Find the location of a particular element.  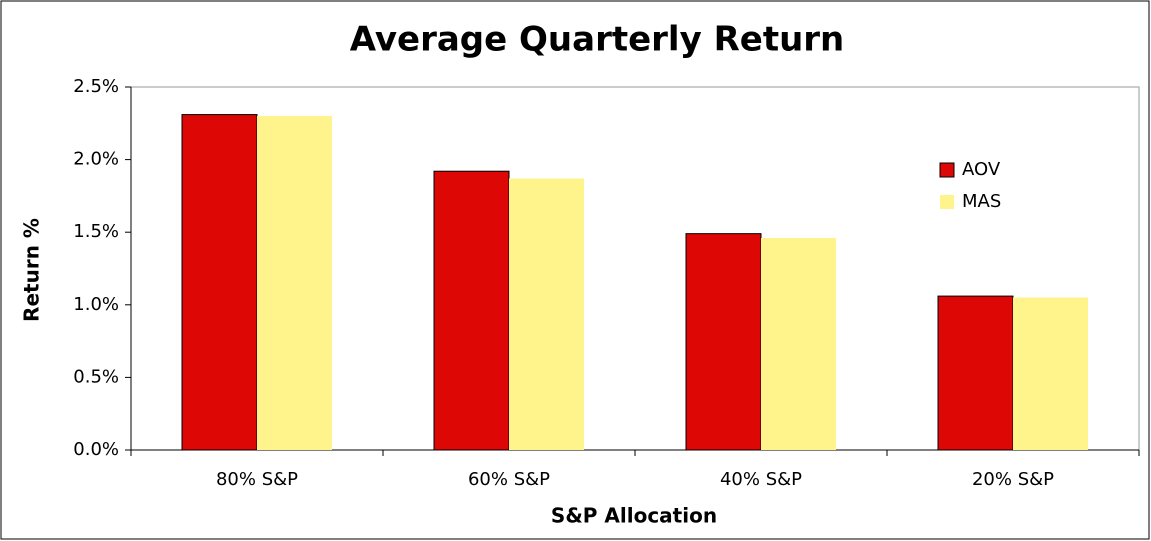

y-tick-label: 1.5% is located at coordinates (96, 231).